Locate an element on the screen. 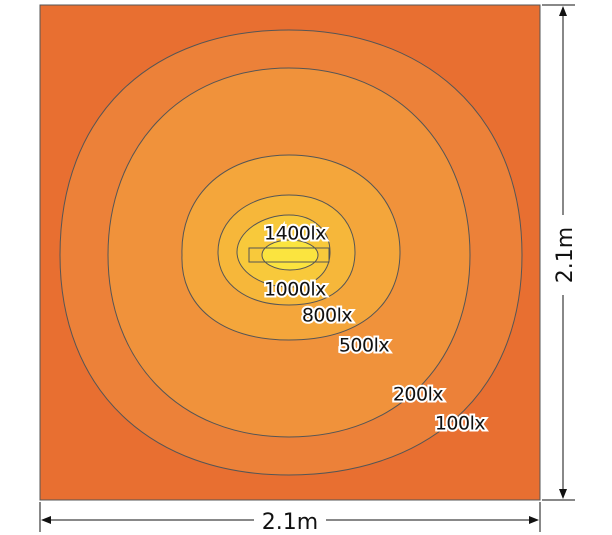 Image resolution: width=612 pixels, height=535 pixels. contour-label: 1400lx is located at coordinates (295, 234).